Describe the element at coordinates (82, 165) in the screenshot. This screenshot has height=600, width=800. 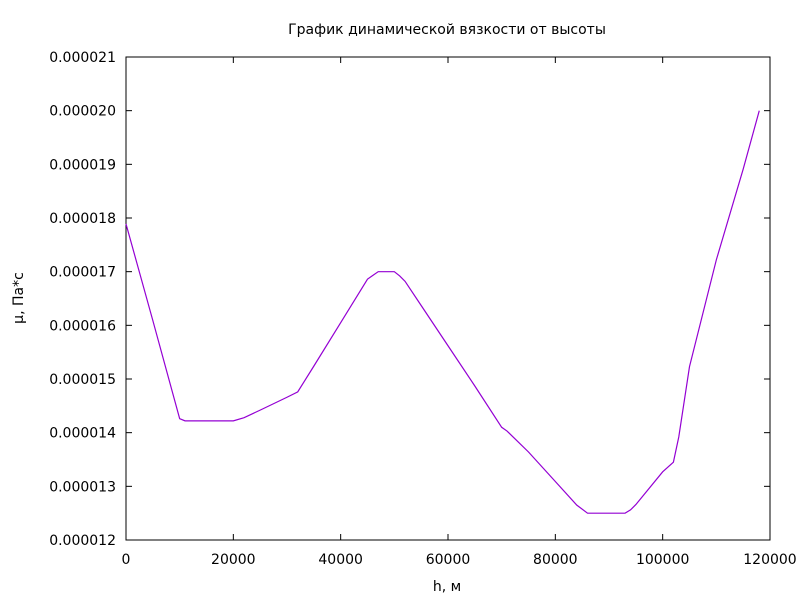
I see `y-tick-label: 0.000019` at that location.